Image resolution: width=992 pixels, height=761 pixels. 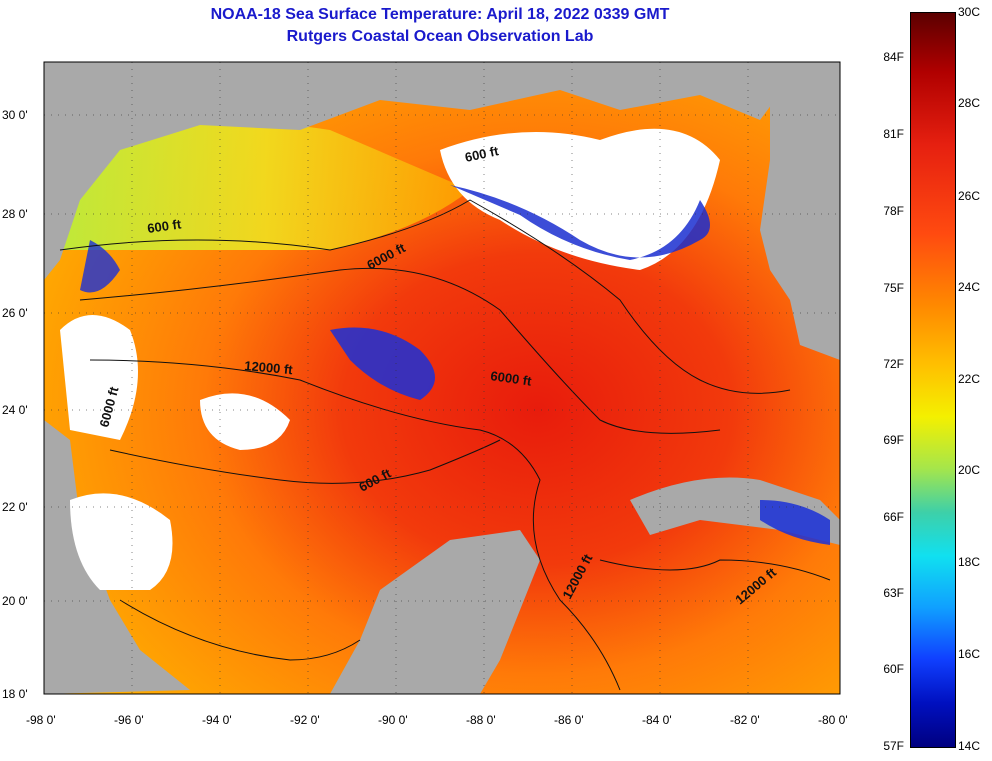 I want to click on colorbar-c-label: 20C, so click(x=969, y=470).